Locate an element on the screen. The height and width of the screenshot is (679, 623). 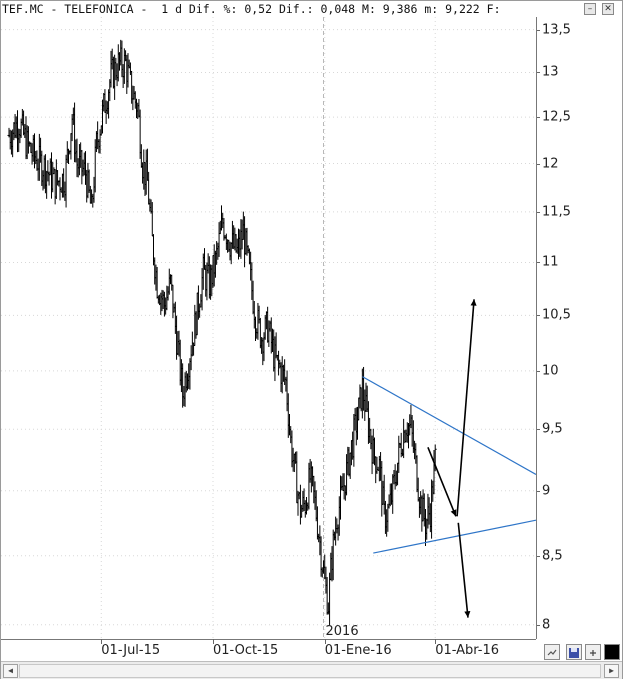
y-tick-label: 8,5 is located at coordinates (552, 556).